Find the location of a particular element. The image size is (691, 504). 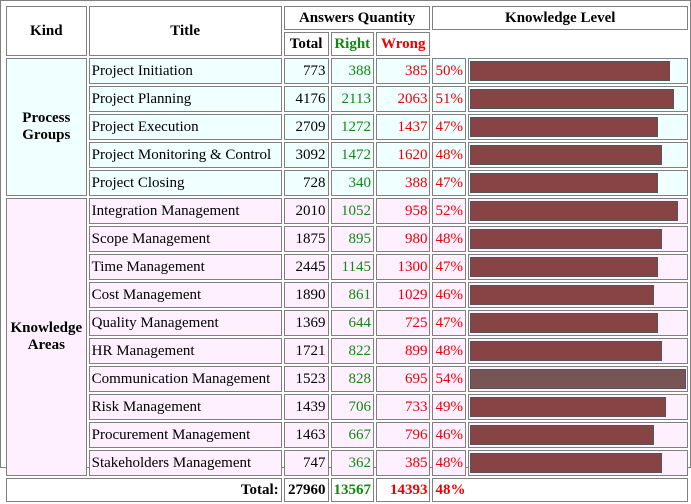

table-row: Scope Management 1875 895 980 48% is located at coordinates (347, 239).